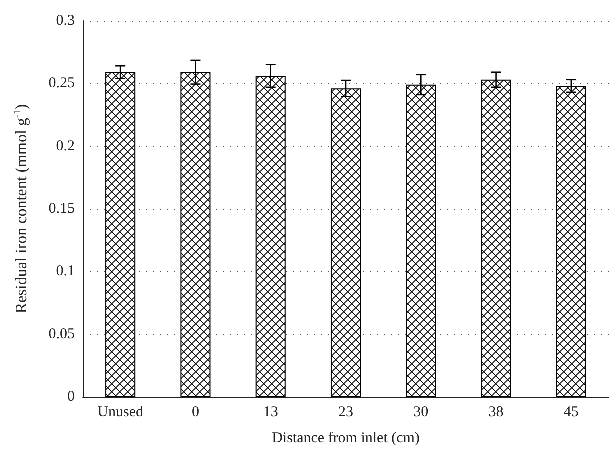 This screenshot has width=611, height=455. I want to click on x-tick-label: 38, so click(496, 412).